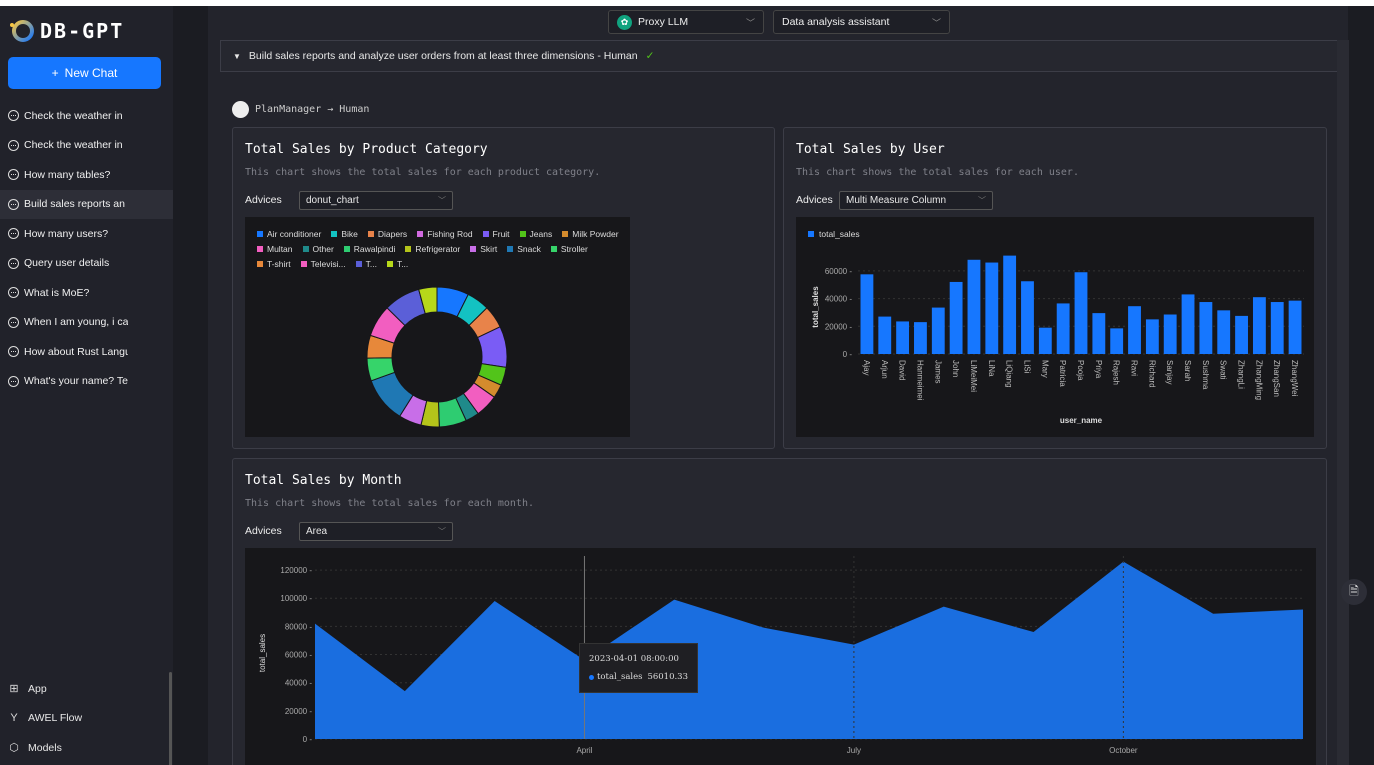 The image size is (1374, 765). What do you see at coordinates (240, 109) in the screenshot?
I see `avatar` at bounding box center [240, 109].